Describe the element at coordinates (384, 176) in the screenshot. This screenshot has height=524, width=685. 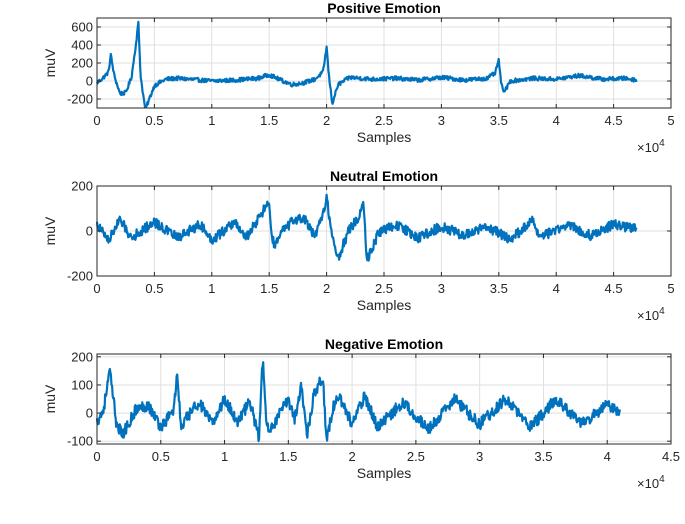
I see `chart-title: Neutral Emotion` at that location.